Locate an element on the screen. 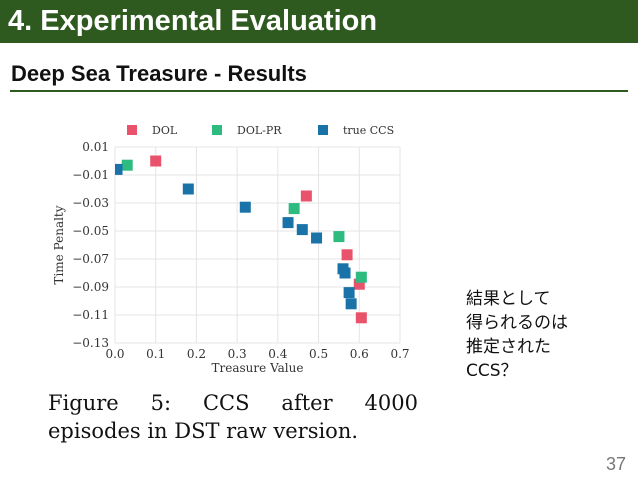 The width and height of the screenshot is (638, 478). x-tick-label: 0.3 is located at coordinates (237, 354).